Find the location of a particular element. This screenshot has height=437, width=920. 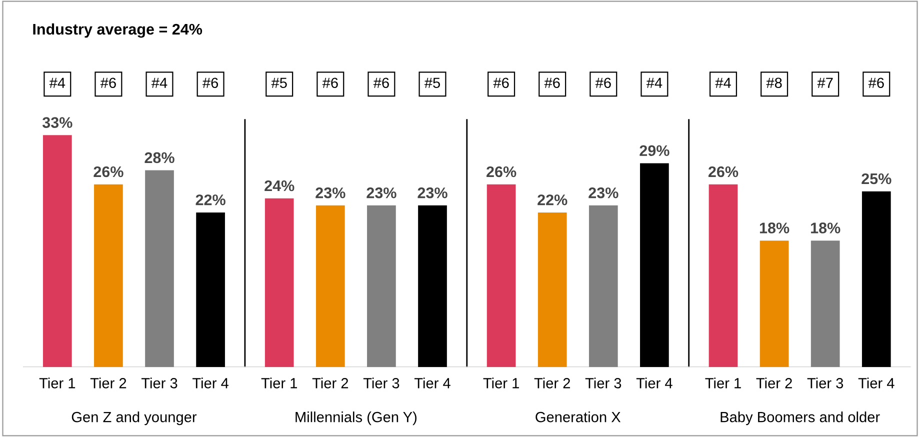

series-label: Tier 1 is located at coordinates (57, 383).